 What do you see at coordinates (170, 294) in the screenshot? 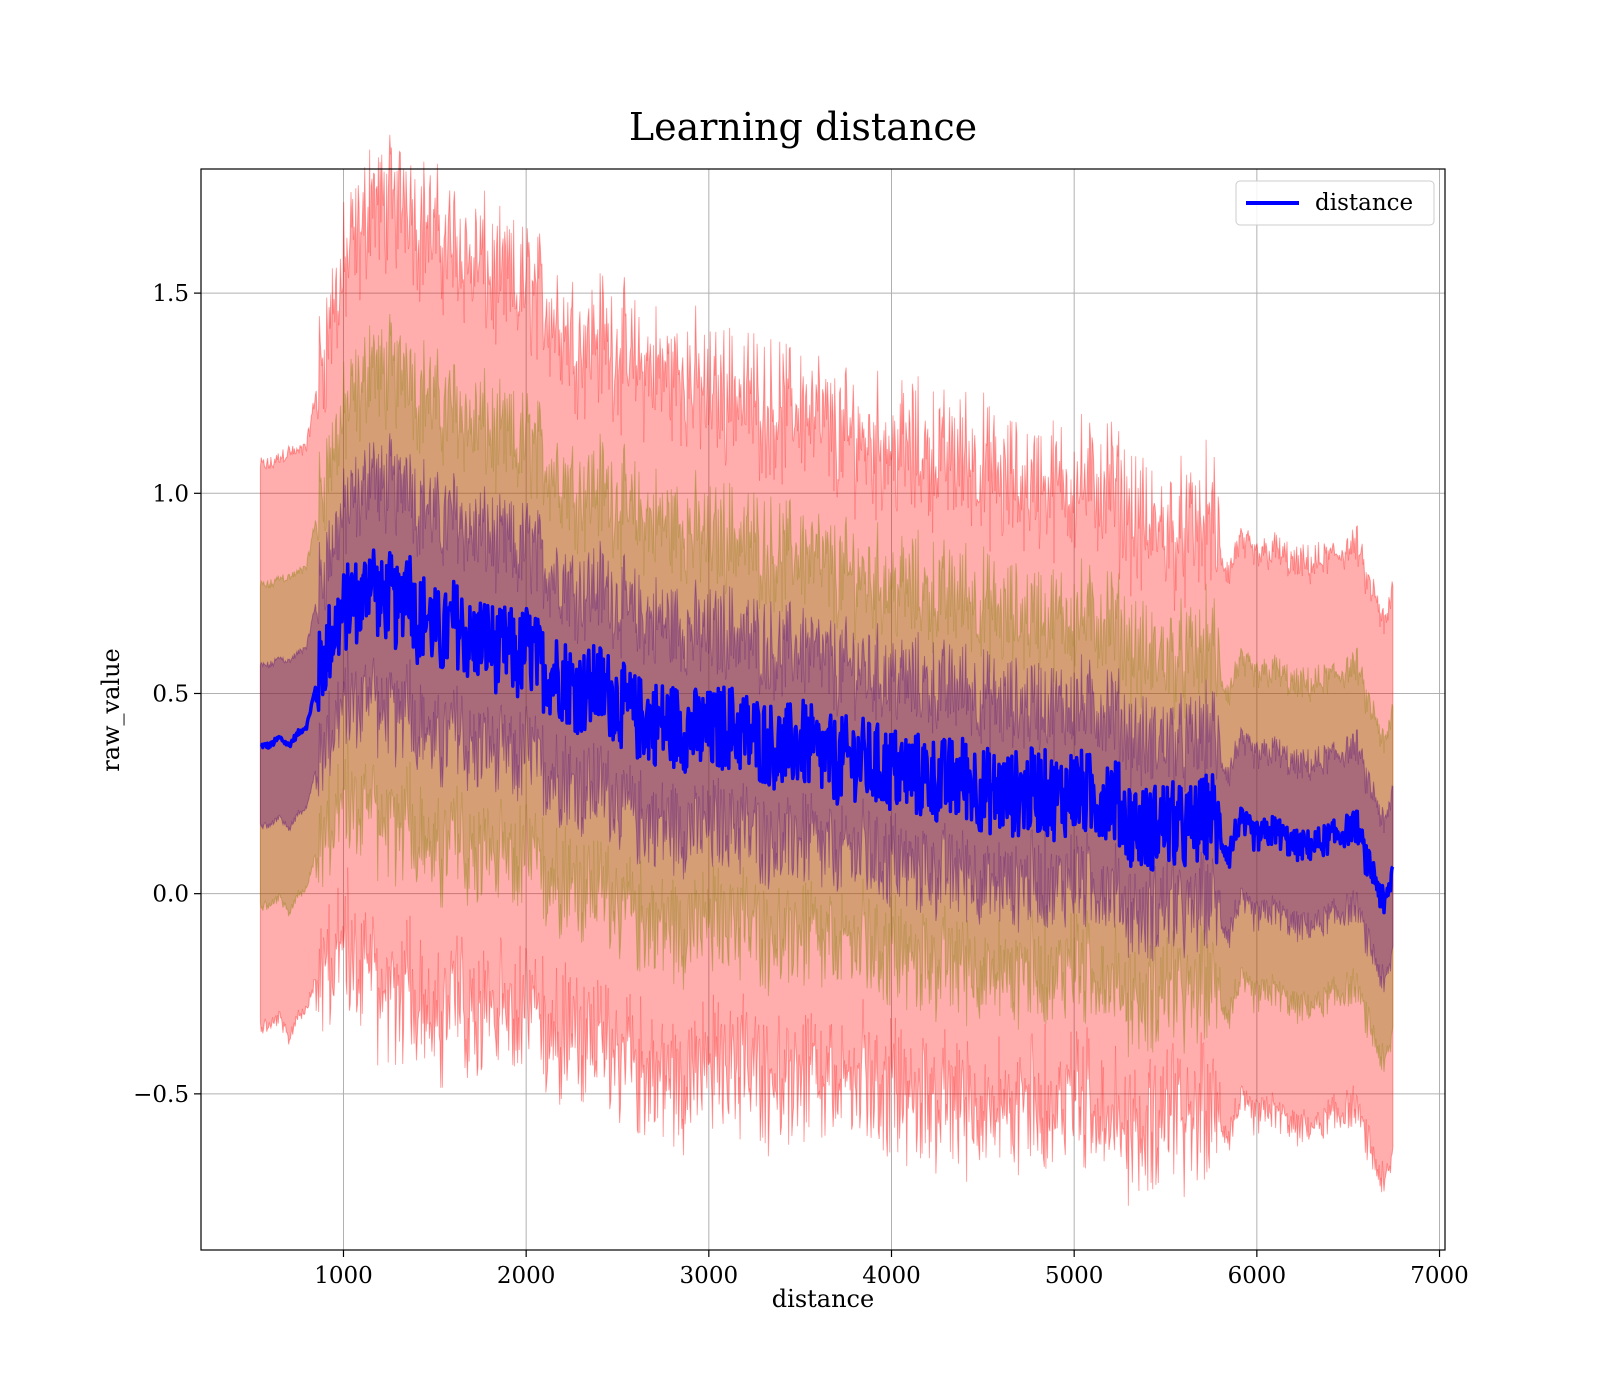
I see `y-tick-label-1.5: 1.5` at bounding box center [170, 294].